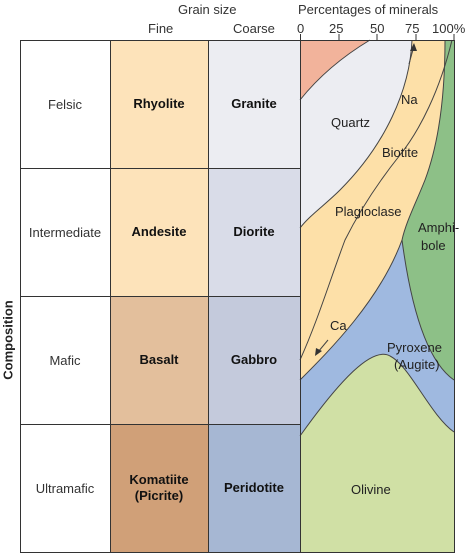 The width and height of the screenshot is (474, 554). Describe the element at coordinates (414, 347) in the screenshot. I see `pyroxene-label-1: Pyroxene` at that location.